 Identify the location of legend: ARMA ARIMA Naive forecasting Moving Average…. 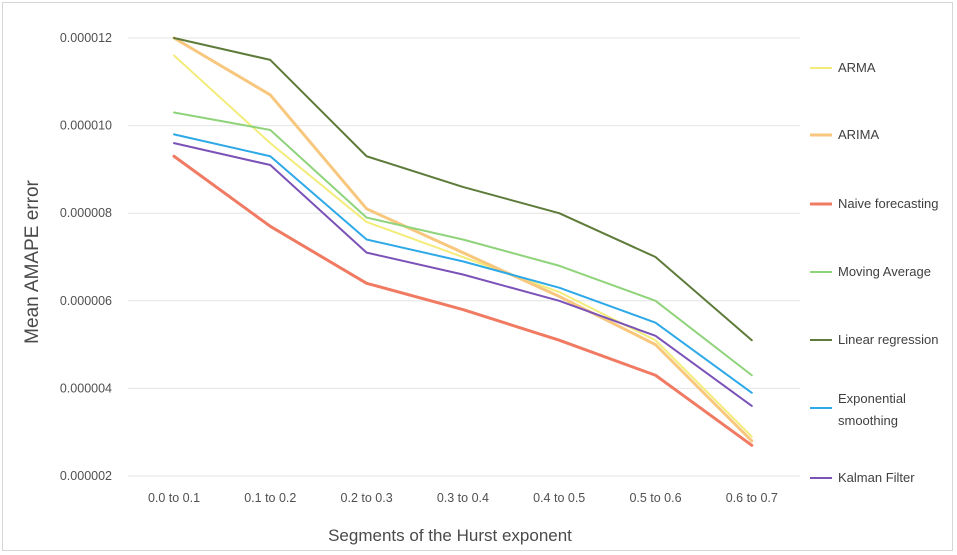
(874, 272).